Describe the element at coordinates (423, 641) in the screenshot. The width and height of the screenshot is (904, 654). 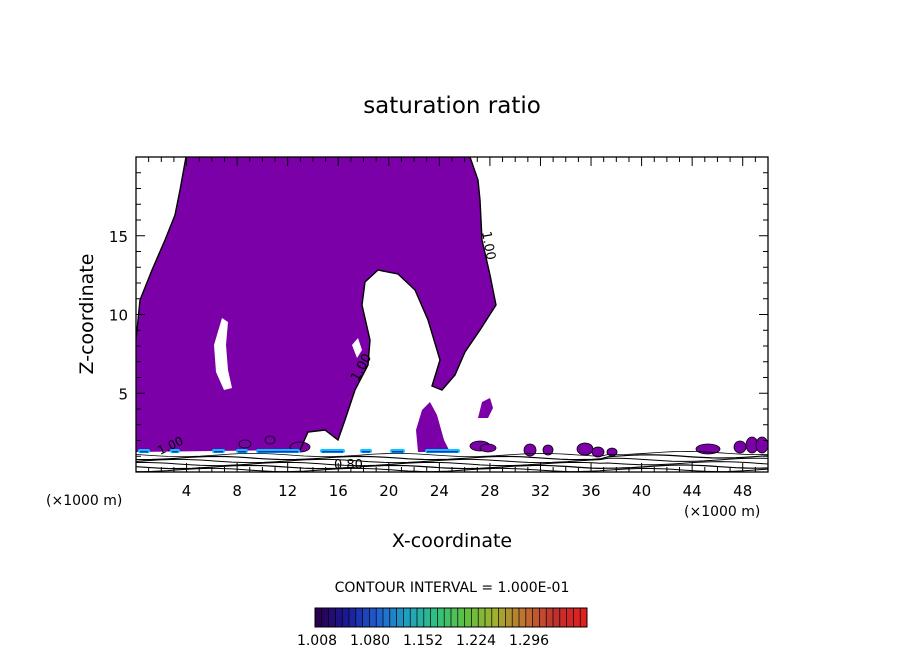
I see `colorbar-tick-label: 1.152` at that location.